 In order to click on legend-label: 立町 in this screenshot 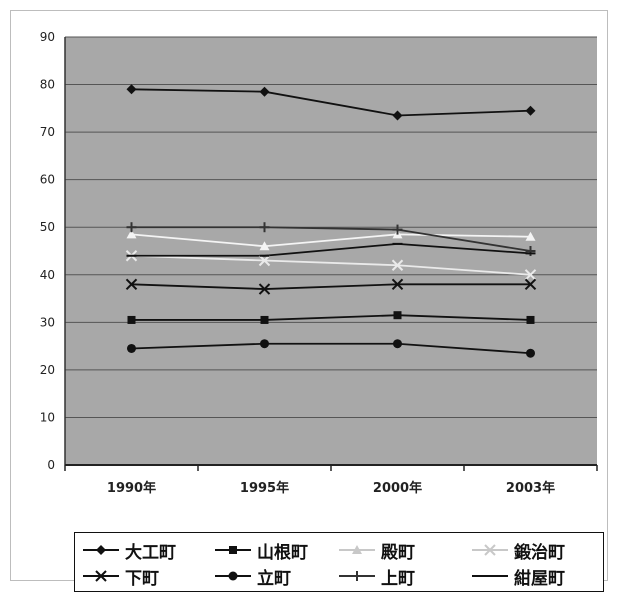, I will do `click(274, 578)`.